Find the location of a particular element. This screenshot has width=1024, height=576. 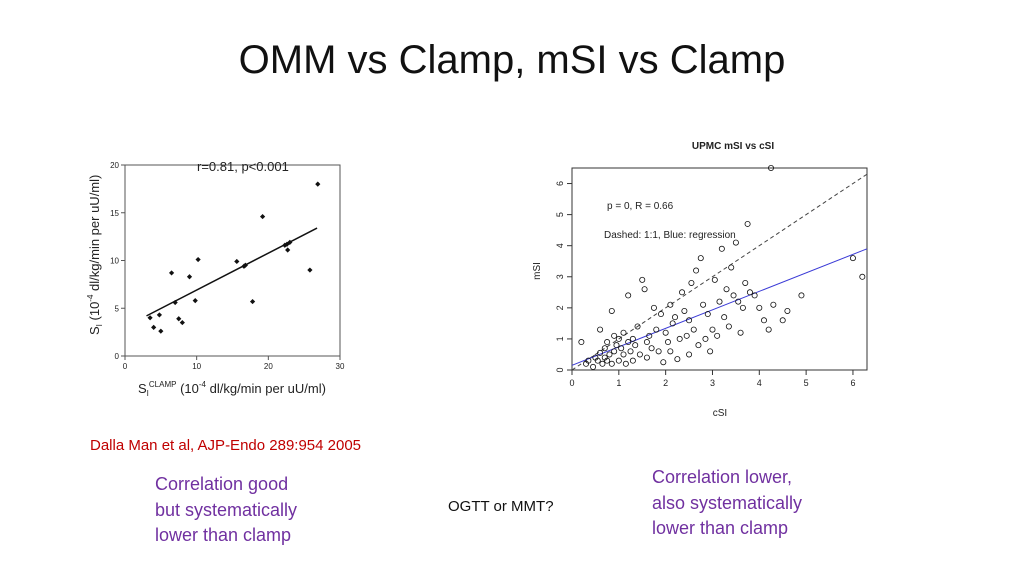

x-tick-label: 5 is located at coordinates (806, 383).